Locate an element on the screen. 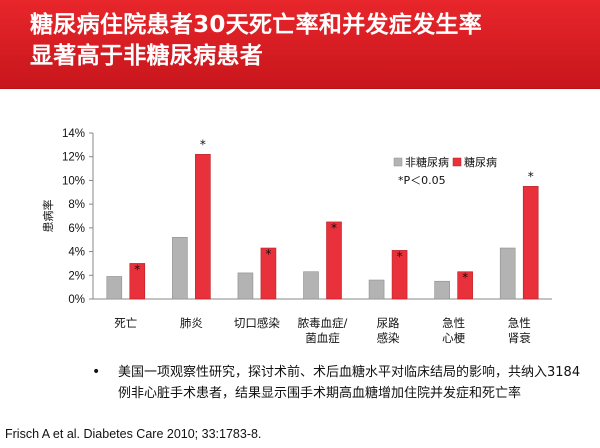 This screenshot has height=448, width=600. x-category-label: 菌血症 is located at coordinates (322, 338).